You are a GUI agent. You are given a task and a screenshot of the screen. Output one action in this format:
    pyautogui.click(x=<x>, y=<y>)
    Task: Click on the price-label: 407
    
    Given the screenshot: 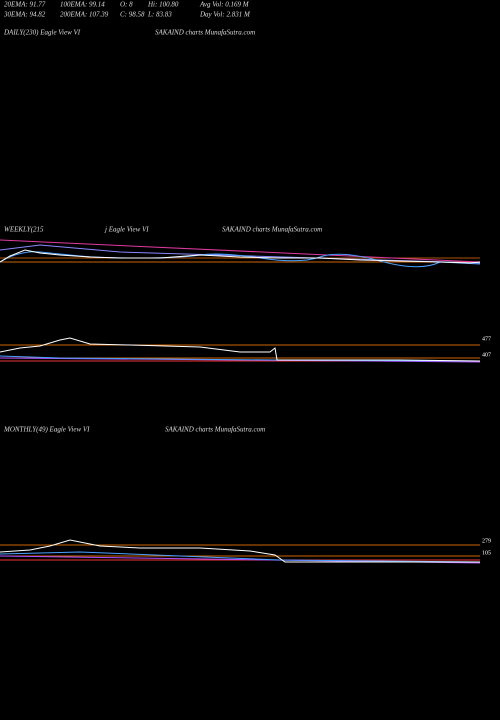 What is the action you would take?
    pyautogui.click(x=486, y=355)
    